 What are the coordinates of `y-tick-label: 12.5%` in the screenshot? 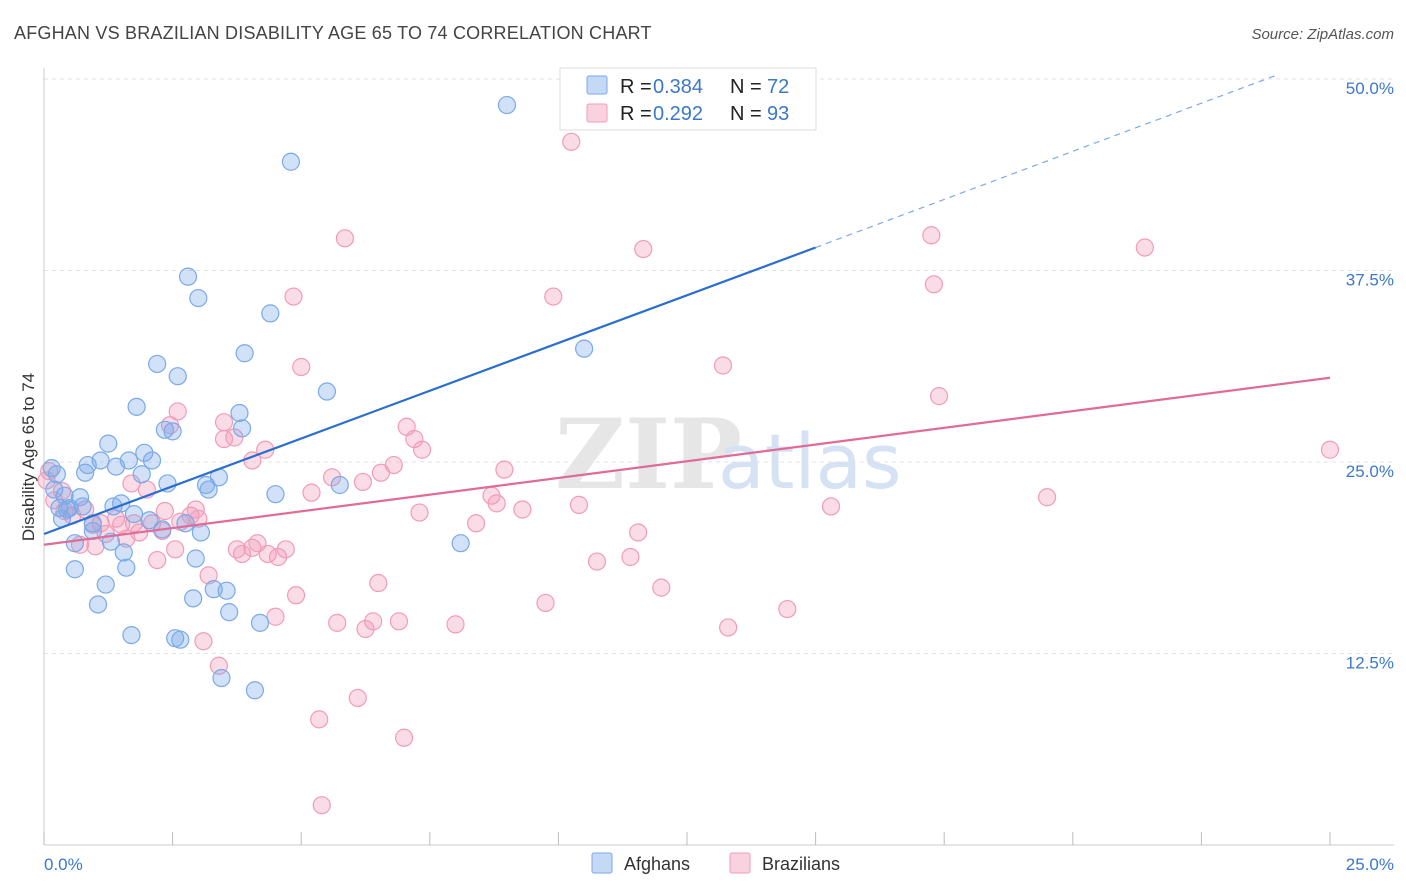 It's located at (1370, 663).